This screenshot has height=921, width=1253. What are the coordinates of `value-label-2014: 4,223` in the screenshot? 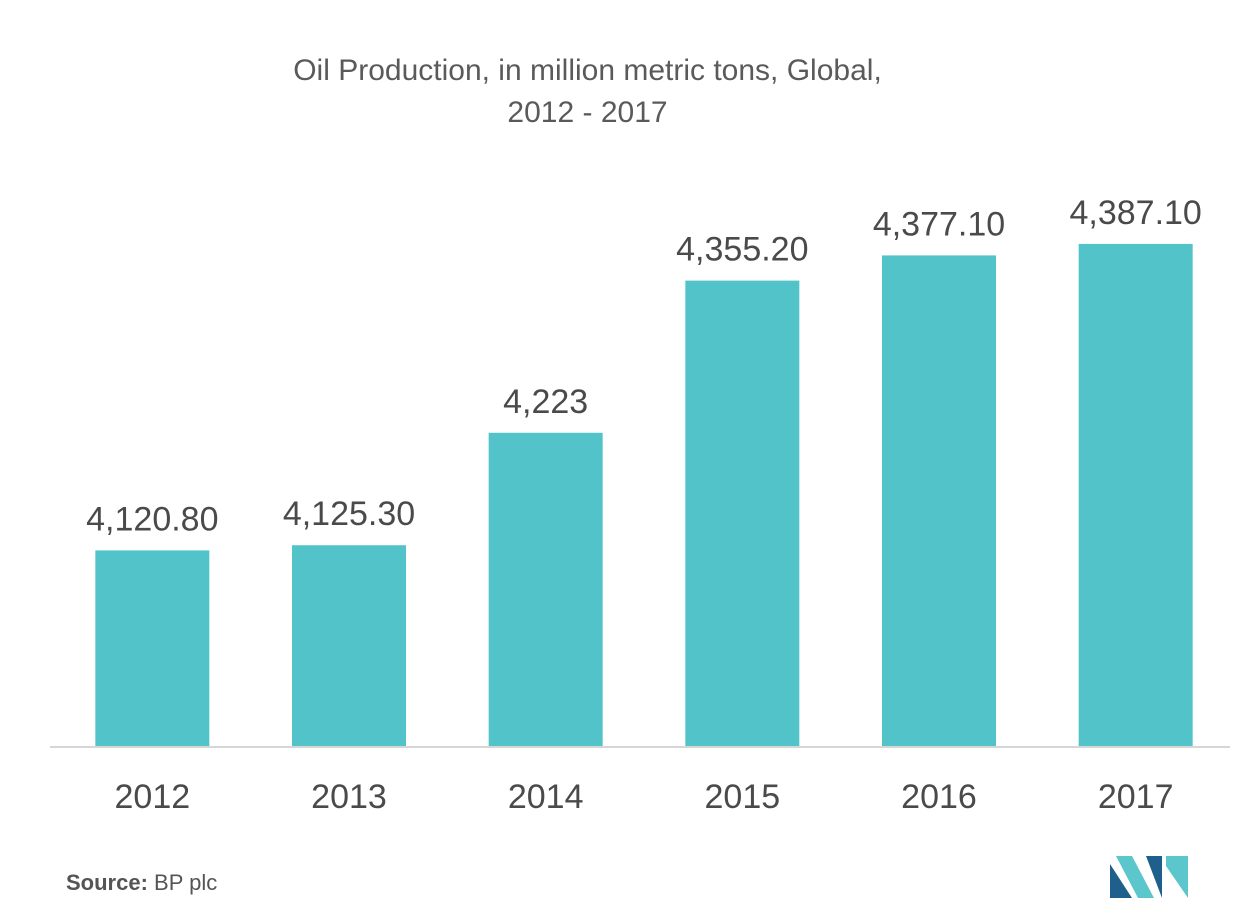 It's located at (545, 402).